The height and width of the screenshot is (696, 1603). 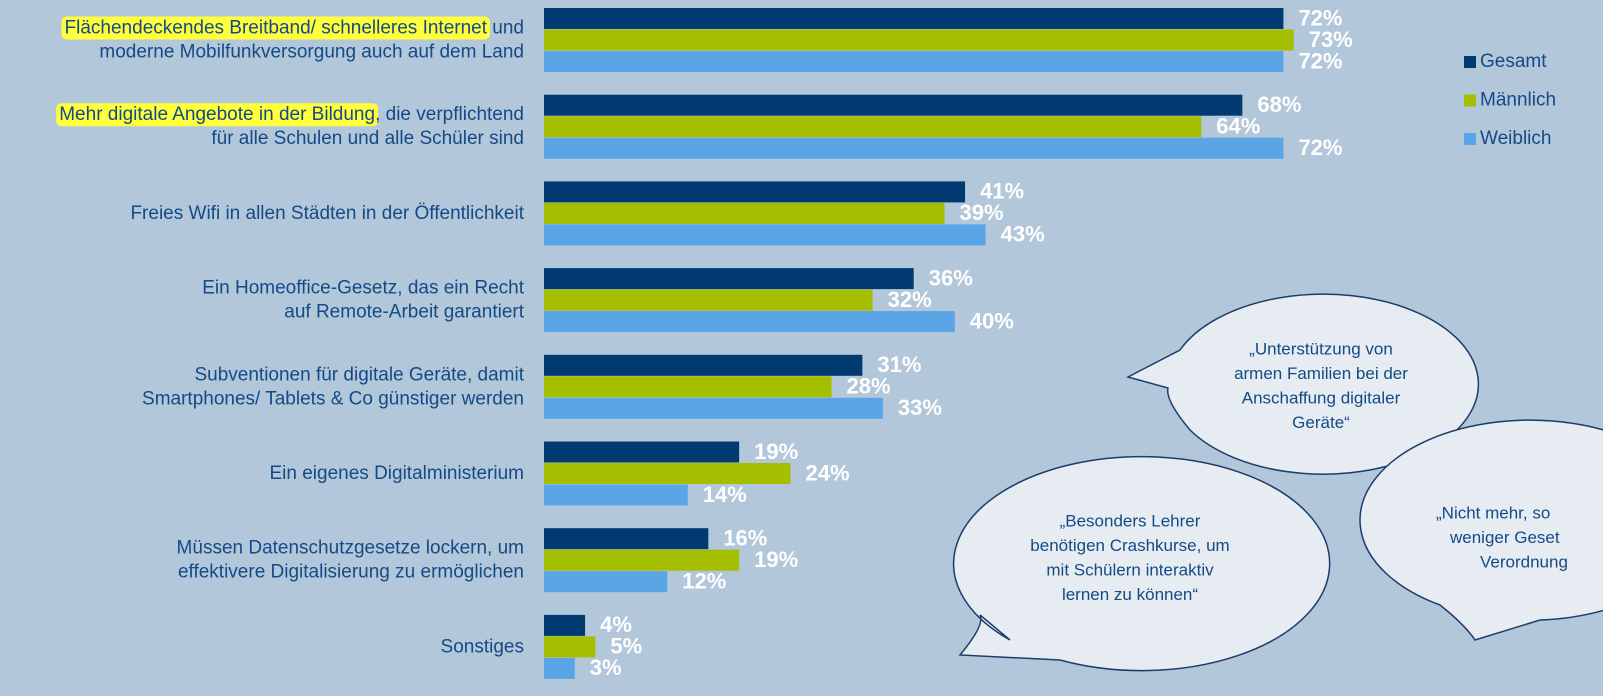 I want to click on category-label: Subventionen für digitale Geräte, damit, so click(x=359, y=374).